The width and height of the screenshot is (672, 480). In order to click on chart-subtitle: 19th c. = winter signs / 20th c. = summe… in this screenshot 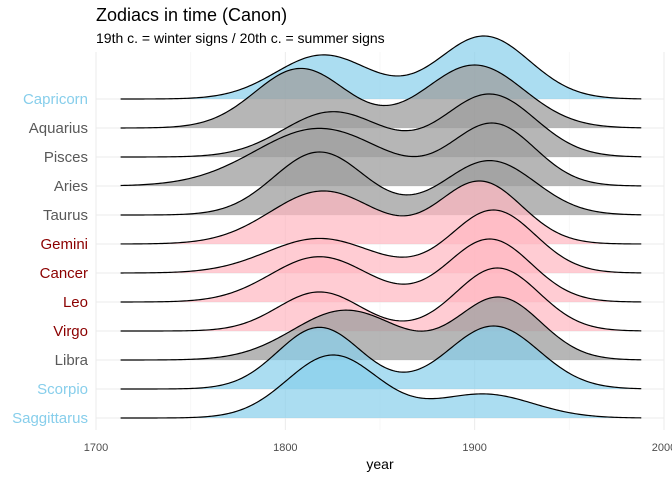, I will do `click(240, 38)`.